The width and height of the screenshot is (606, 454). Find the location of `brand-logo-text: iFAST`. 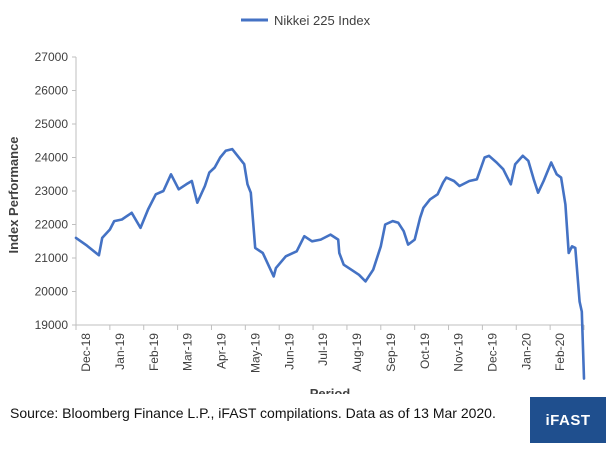

brand-logo-text: iFAST is located at coordinates (568, 420).